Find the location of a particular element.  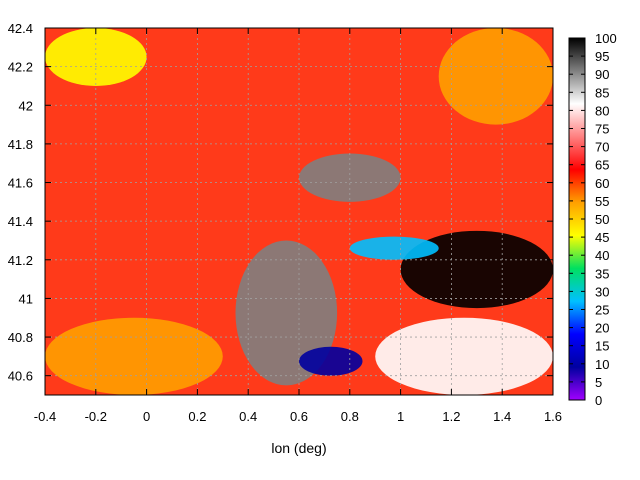

region-coastal-red-sea-area is located at coordinates (464, 356).